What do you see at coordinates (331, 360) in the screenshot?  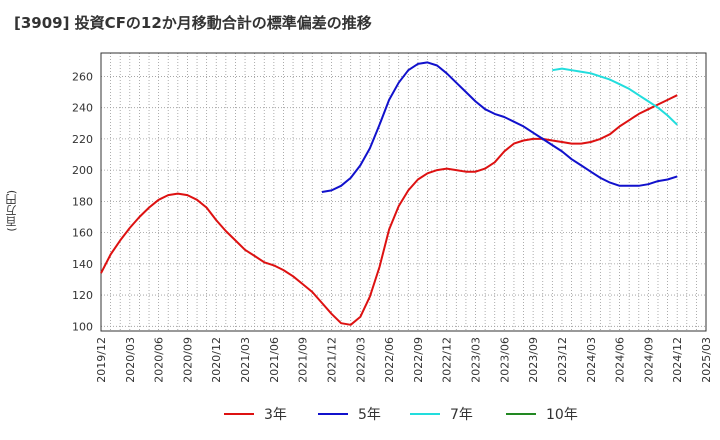 I see `x-tick-label: 2021/12` at bounding box center [331, 360].